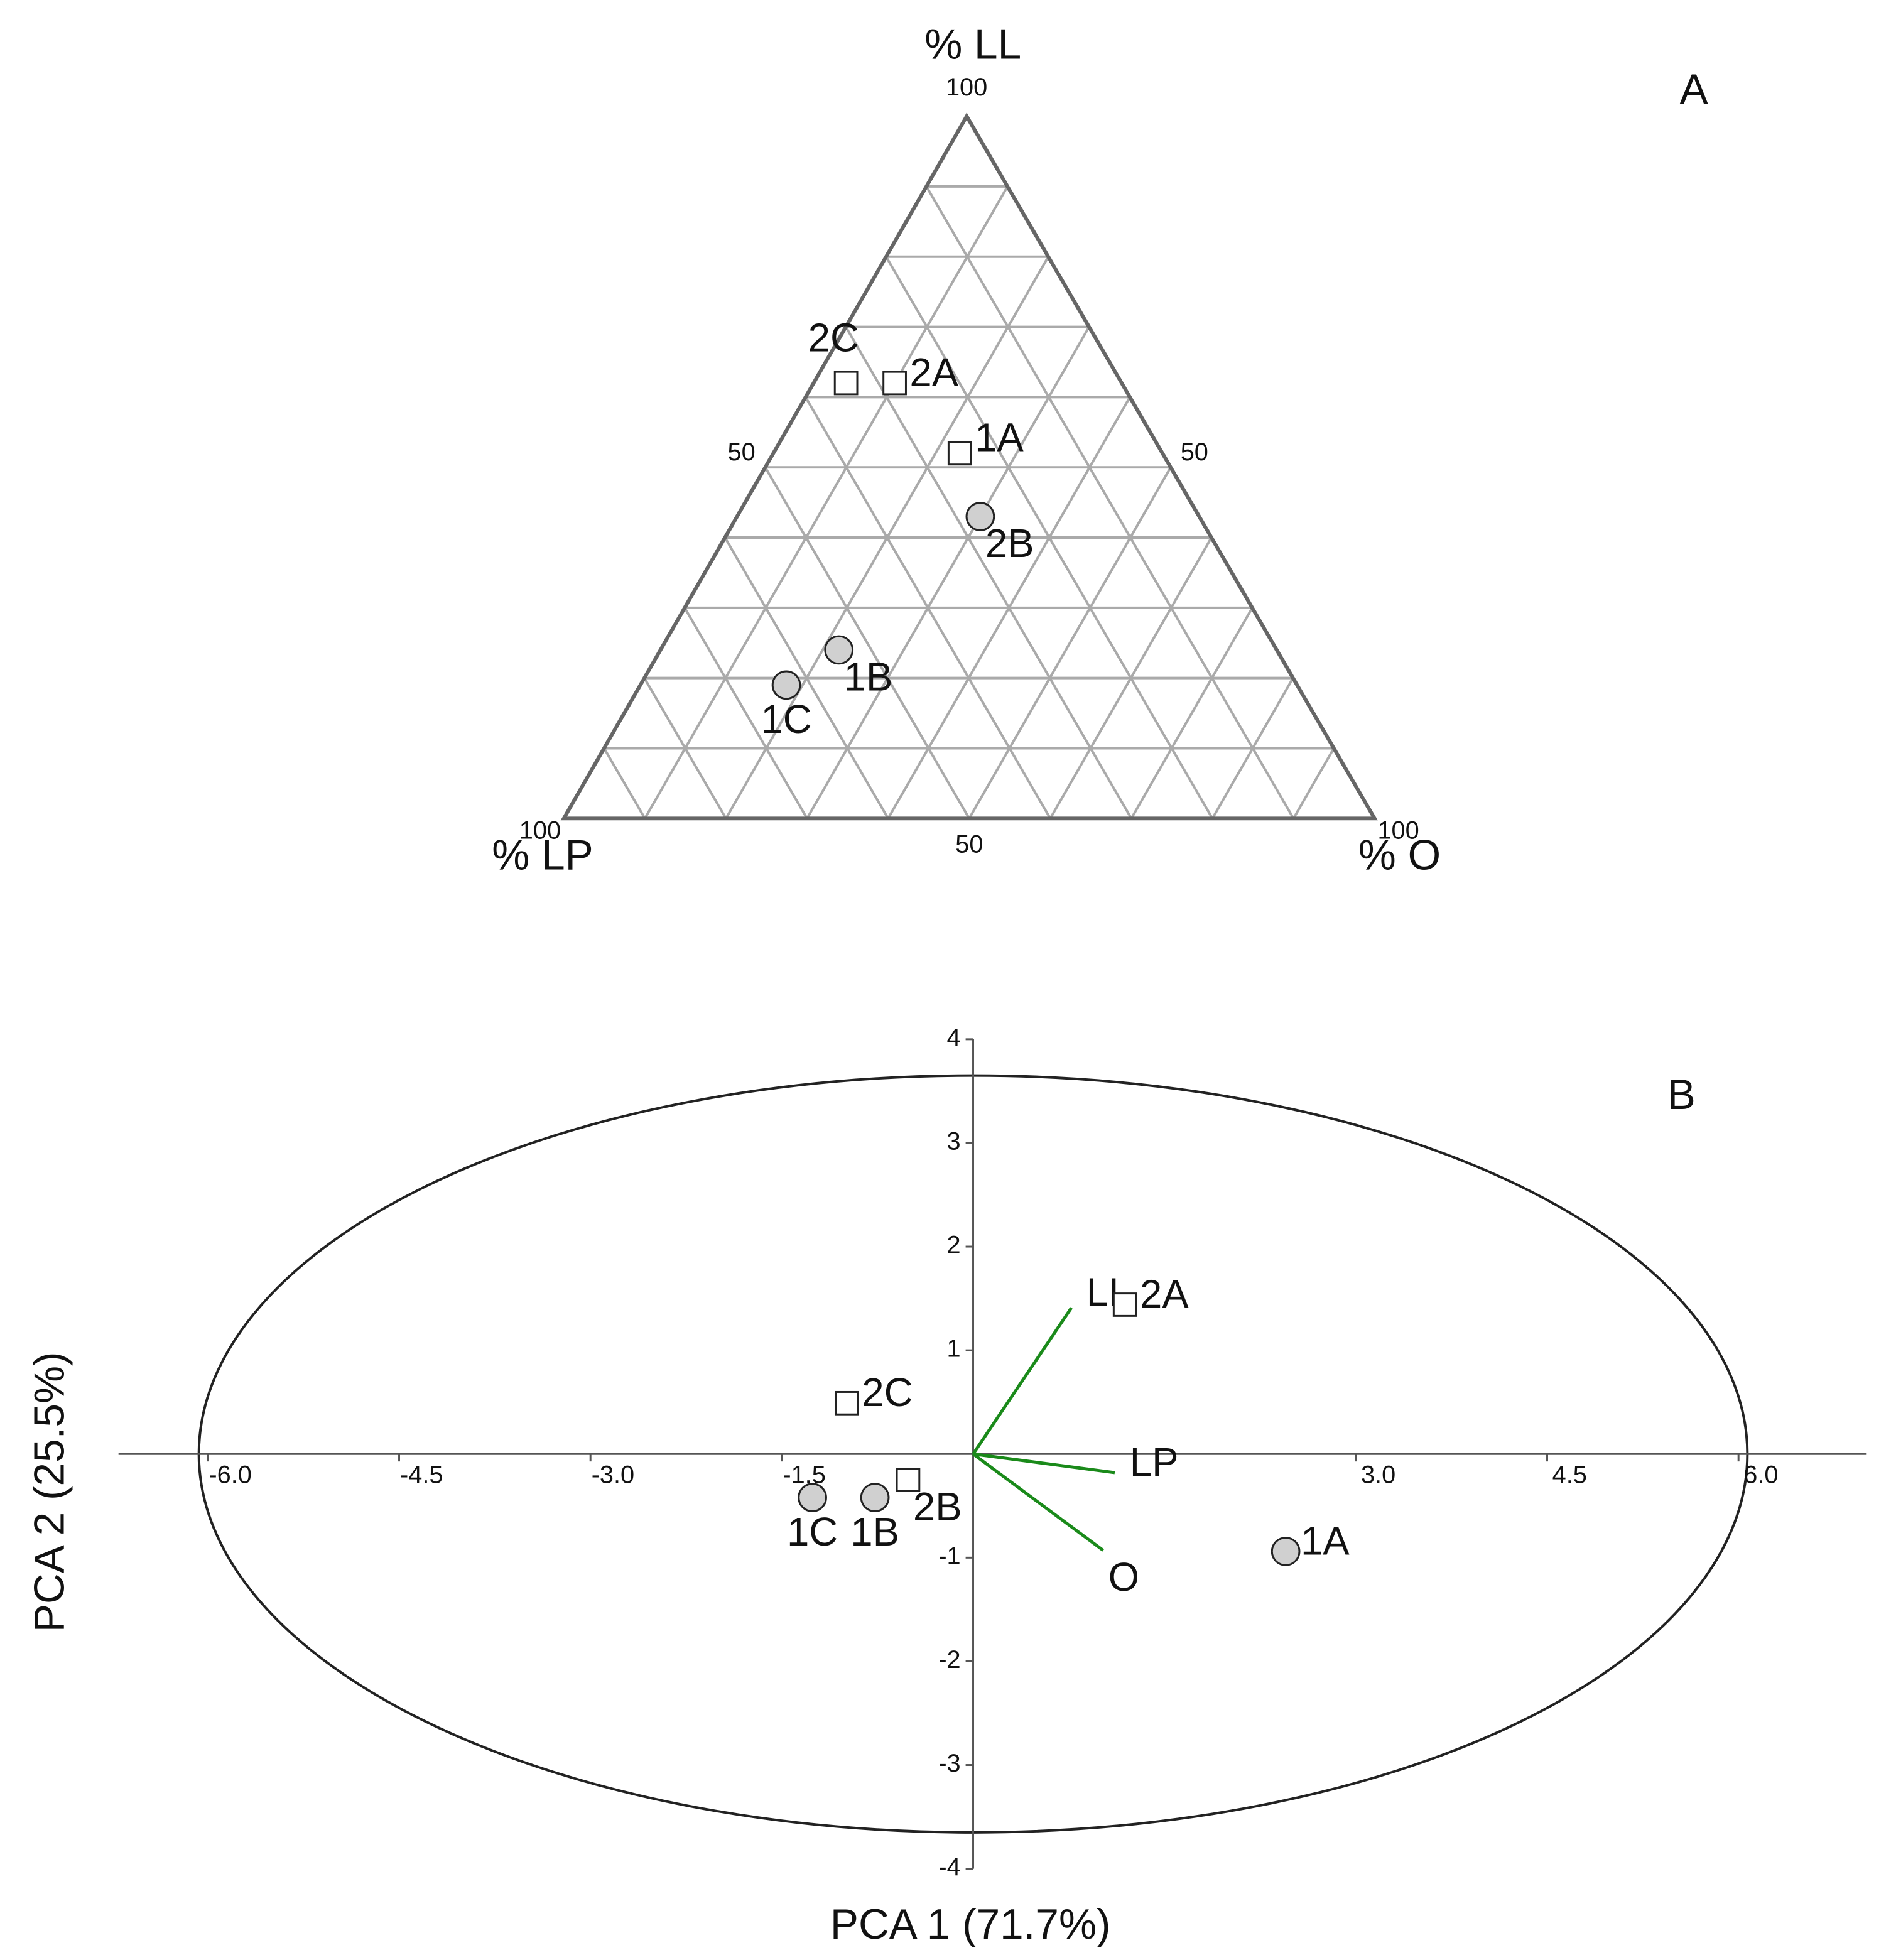  I want to click on x-tick-label: -6.0, so click(230, 1474).